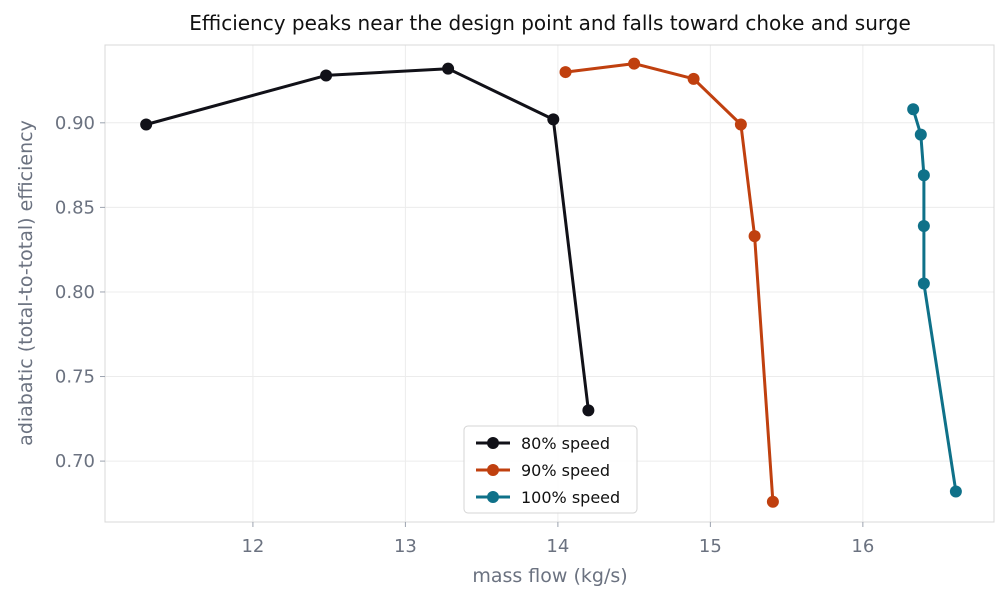  What do you see at coordinates (565, 443) in the screenshot?
I see `legend-label: 80% speed` at bounding box center [565, 443].